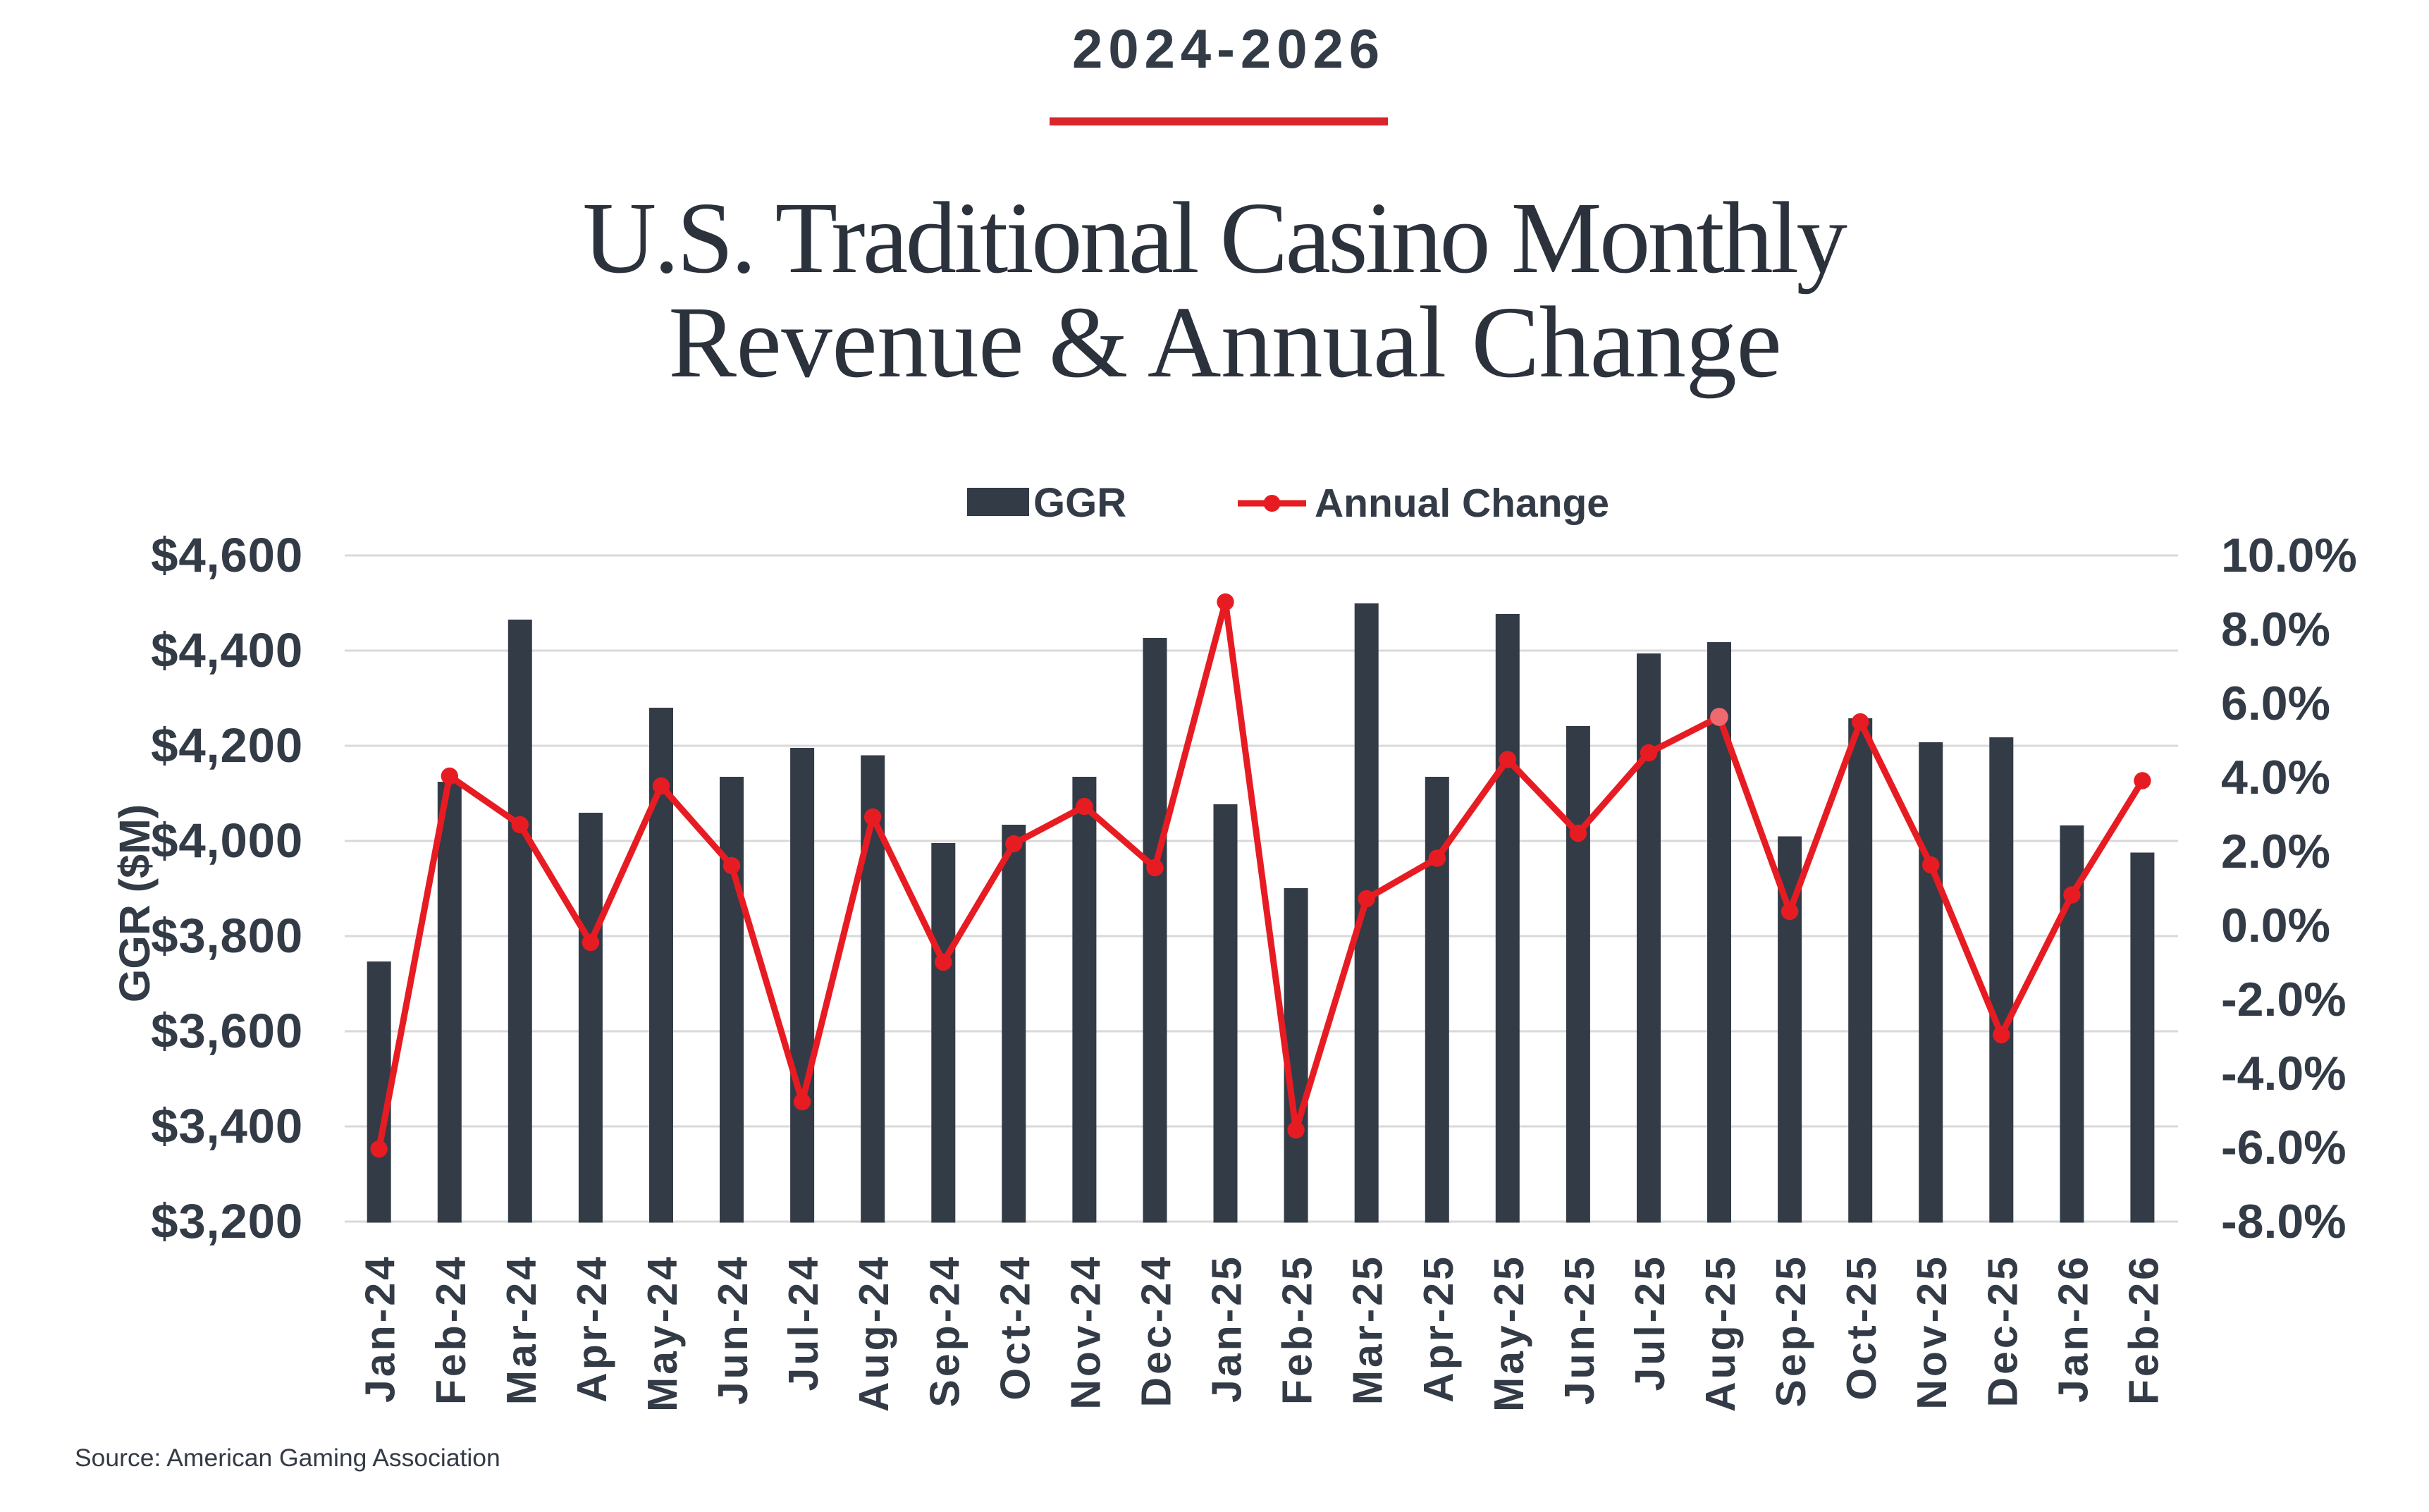  I want to click on svg-text: 4.0%, so click(2275, 777).